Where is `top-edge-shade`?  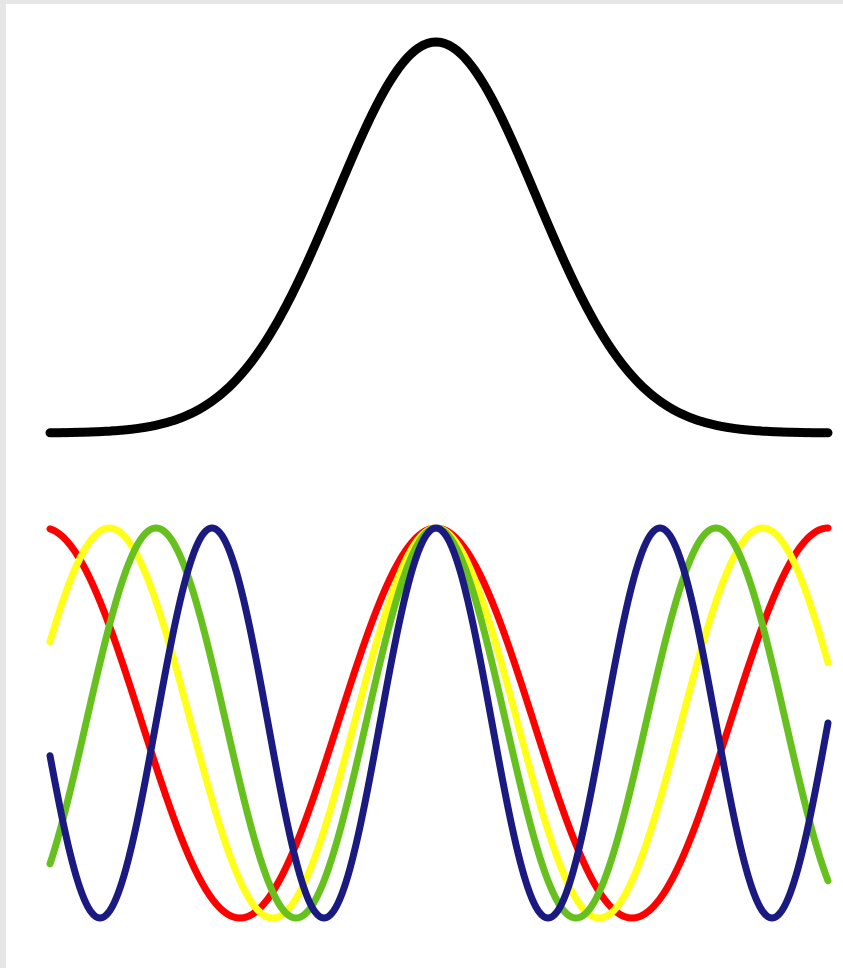 top-edge-shade is located at coordinates (421, 2).